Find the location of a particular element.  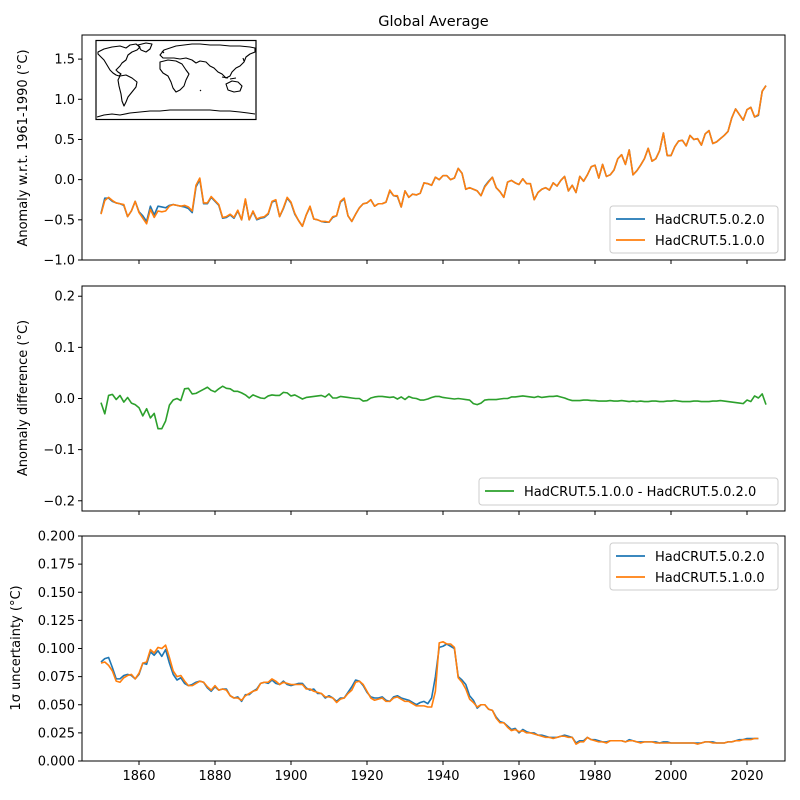

x-tick-label: 1920 is located at coordinates (366, 776).